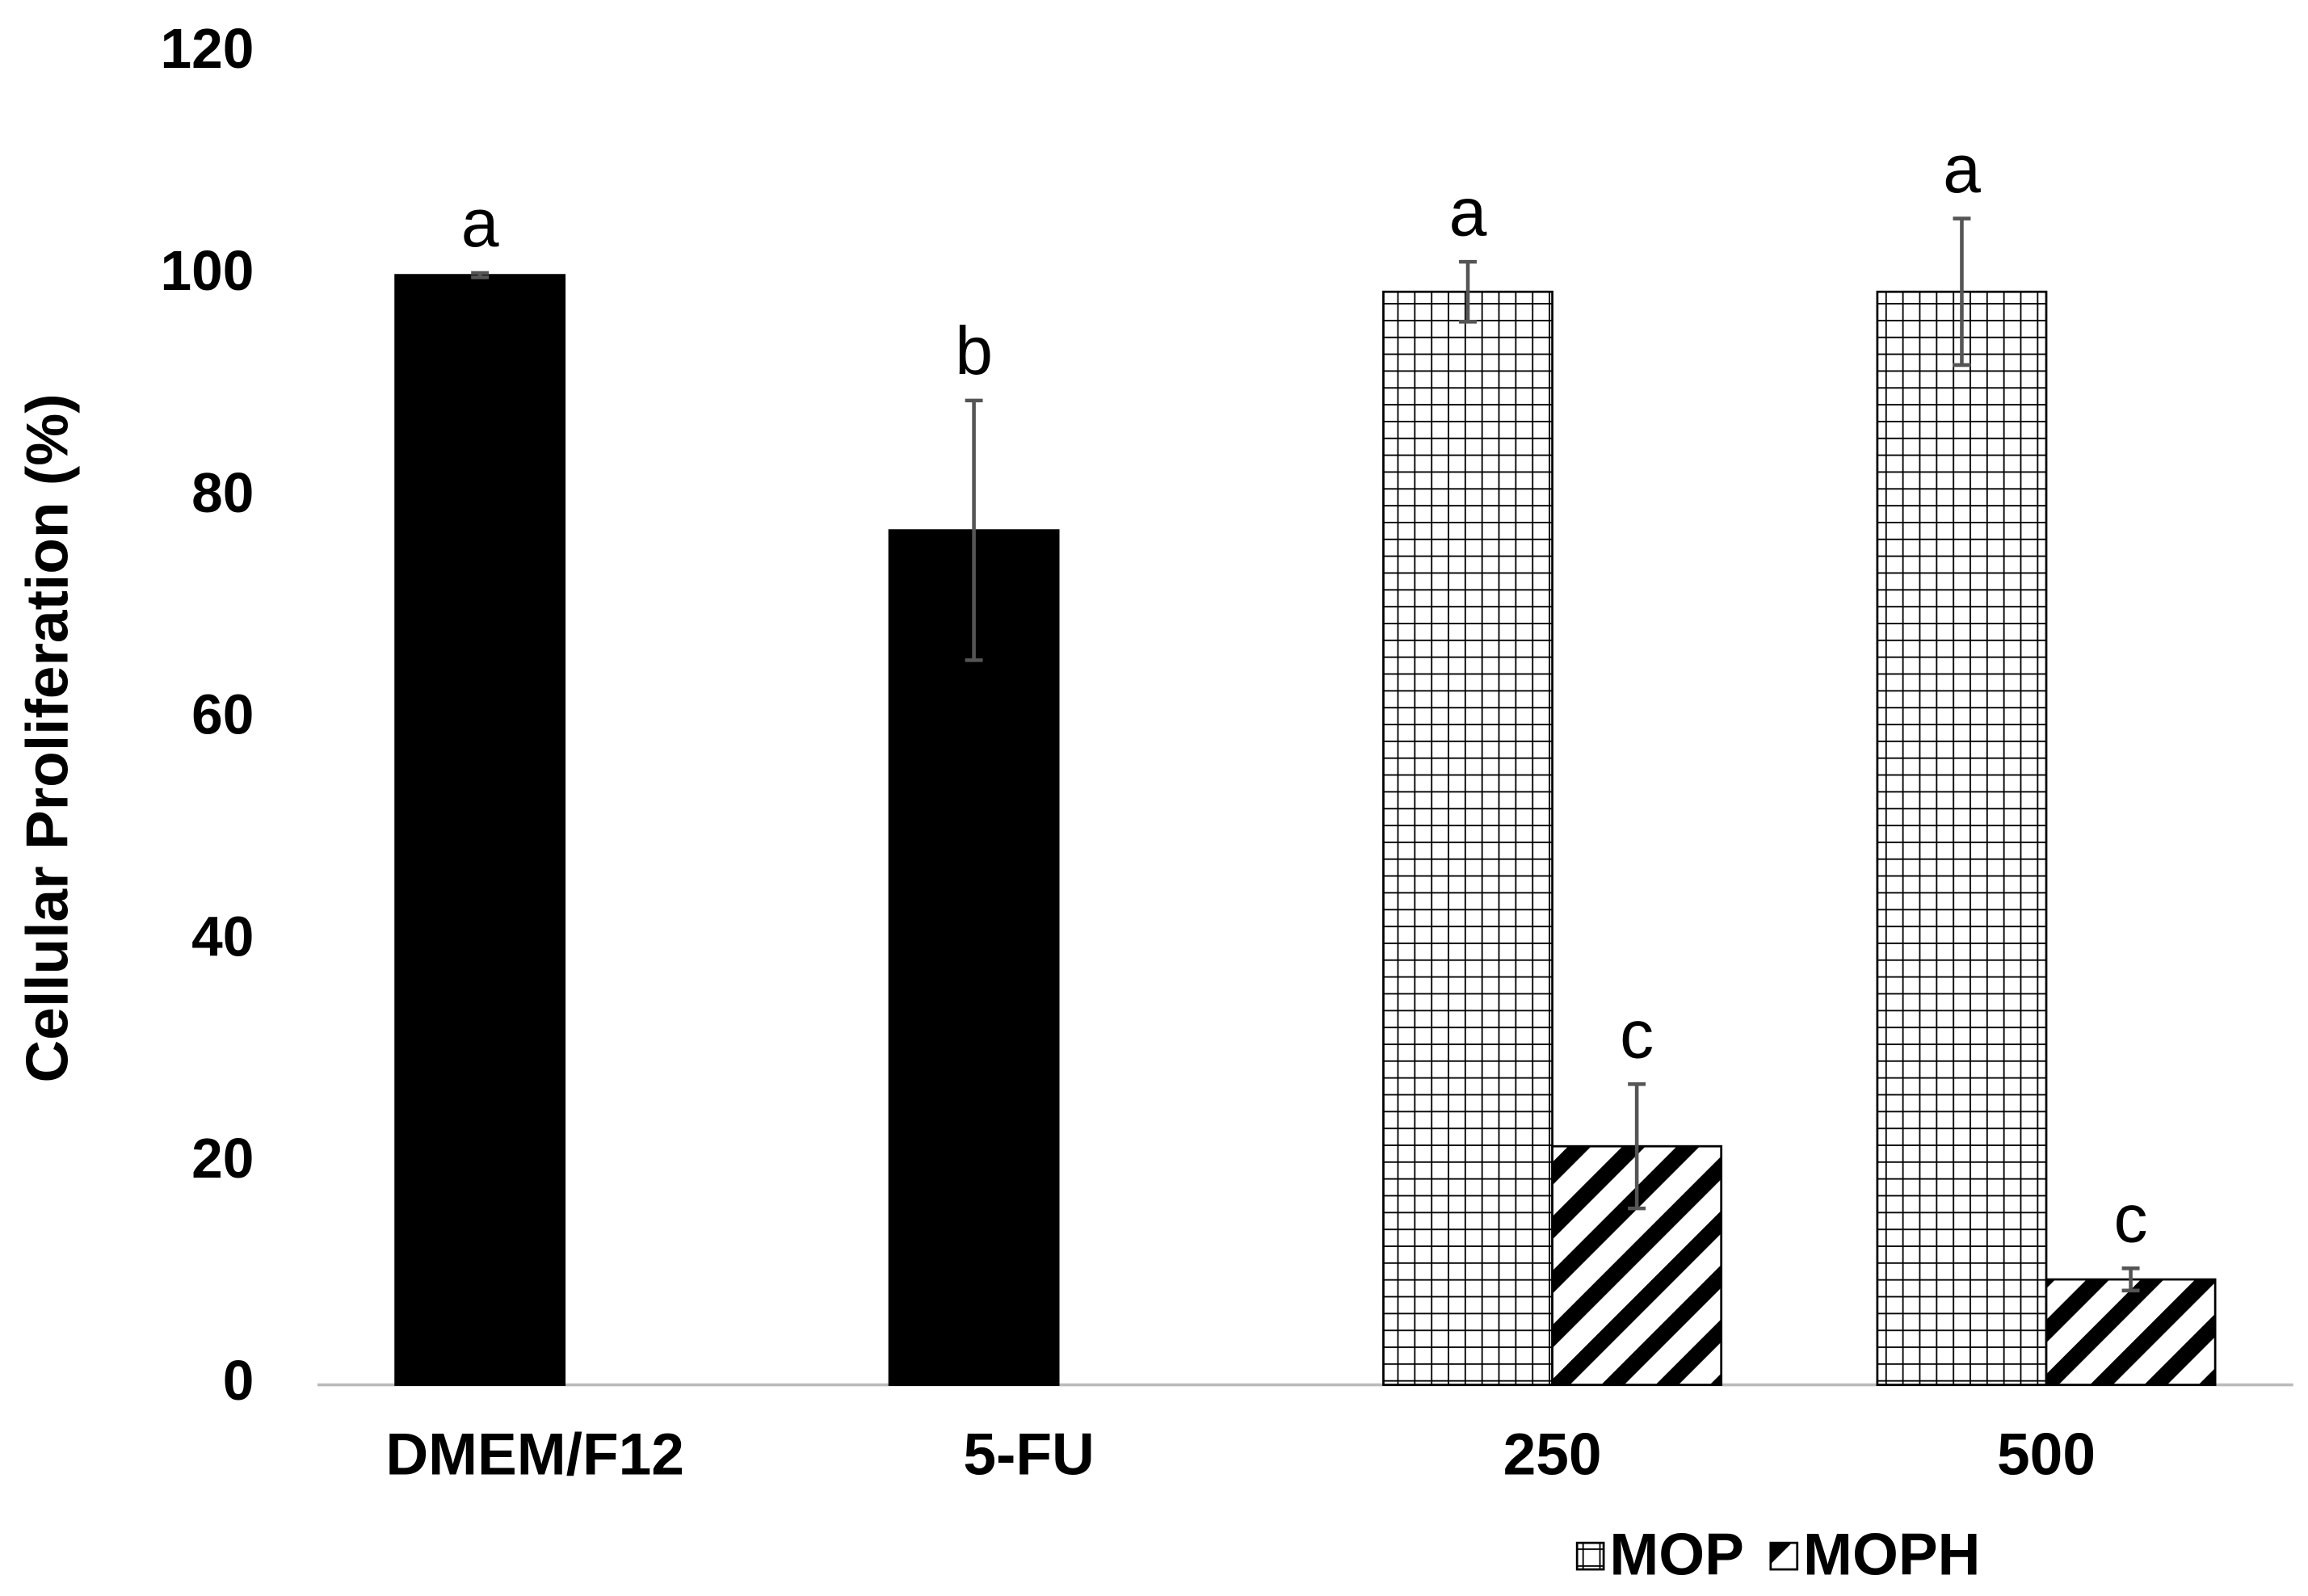 The height and width of the screenshot is (1596, 2308). Describe the element at coordinates (535, 1454) in the screenshot. I see `x-tick-label: DMEM/F12` at that location.